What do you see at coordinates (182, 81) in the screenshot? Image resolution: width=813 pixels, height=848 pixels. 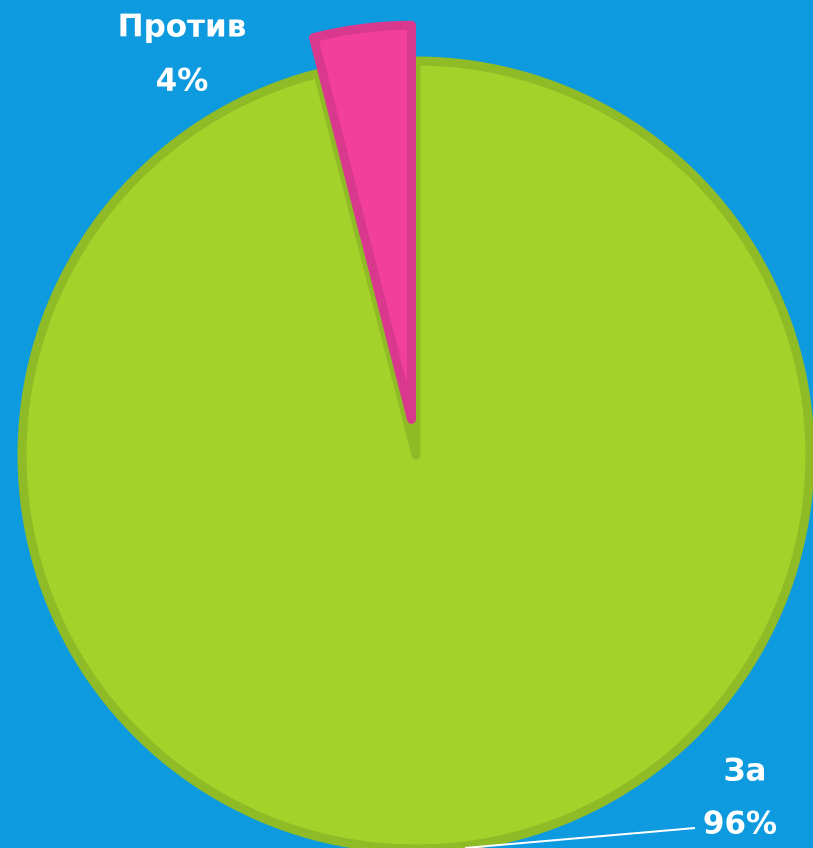 I see `slice-value-label: 4%` at bounding box center [182, 81].